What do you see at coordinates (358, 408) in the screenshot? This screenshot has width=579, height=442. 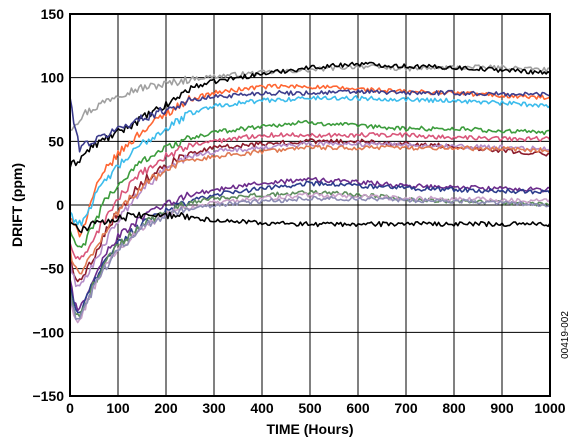 I see `x-tick-label: 600` at bounding box center [358, 408].